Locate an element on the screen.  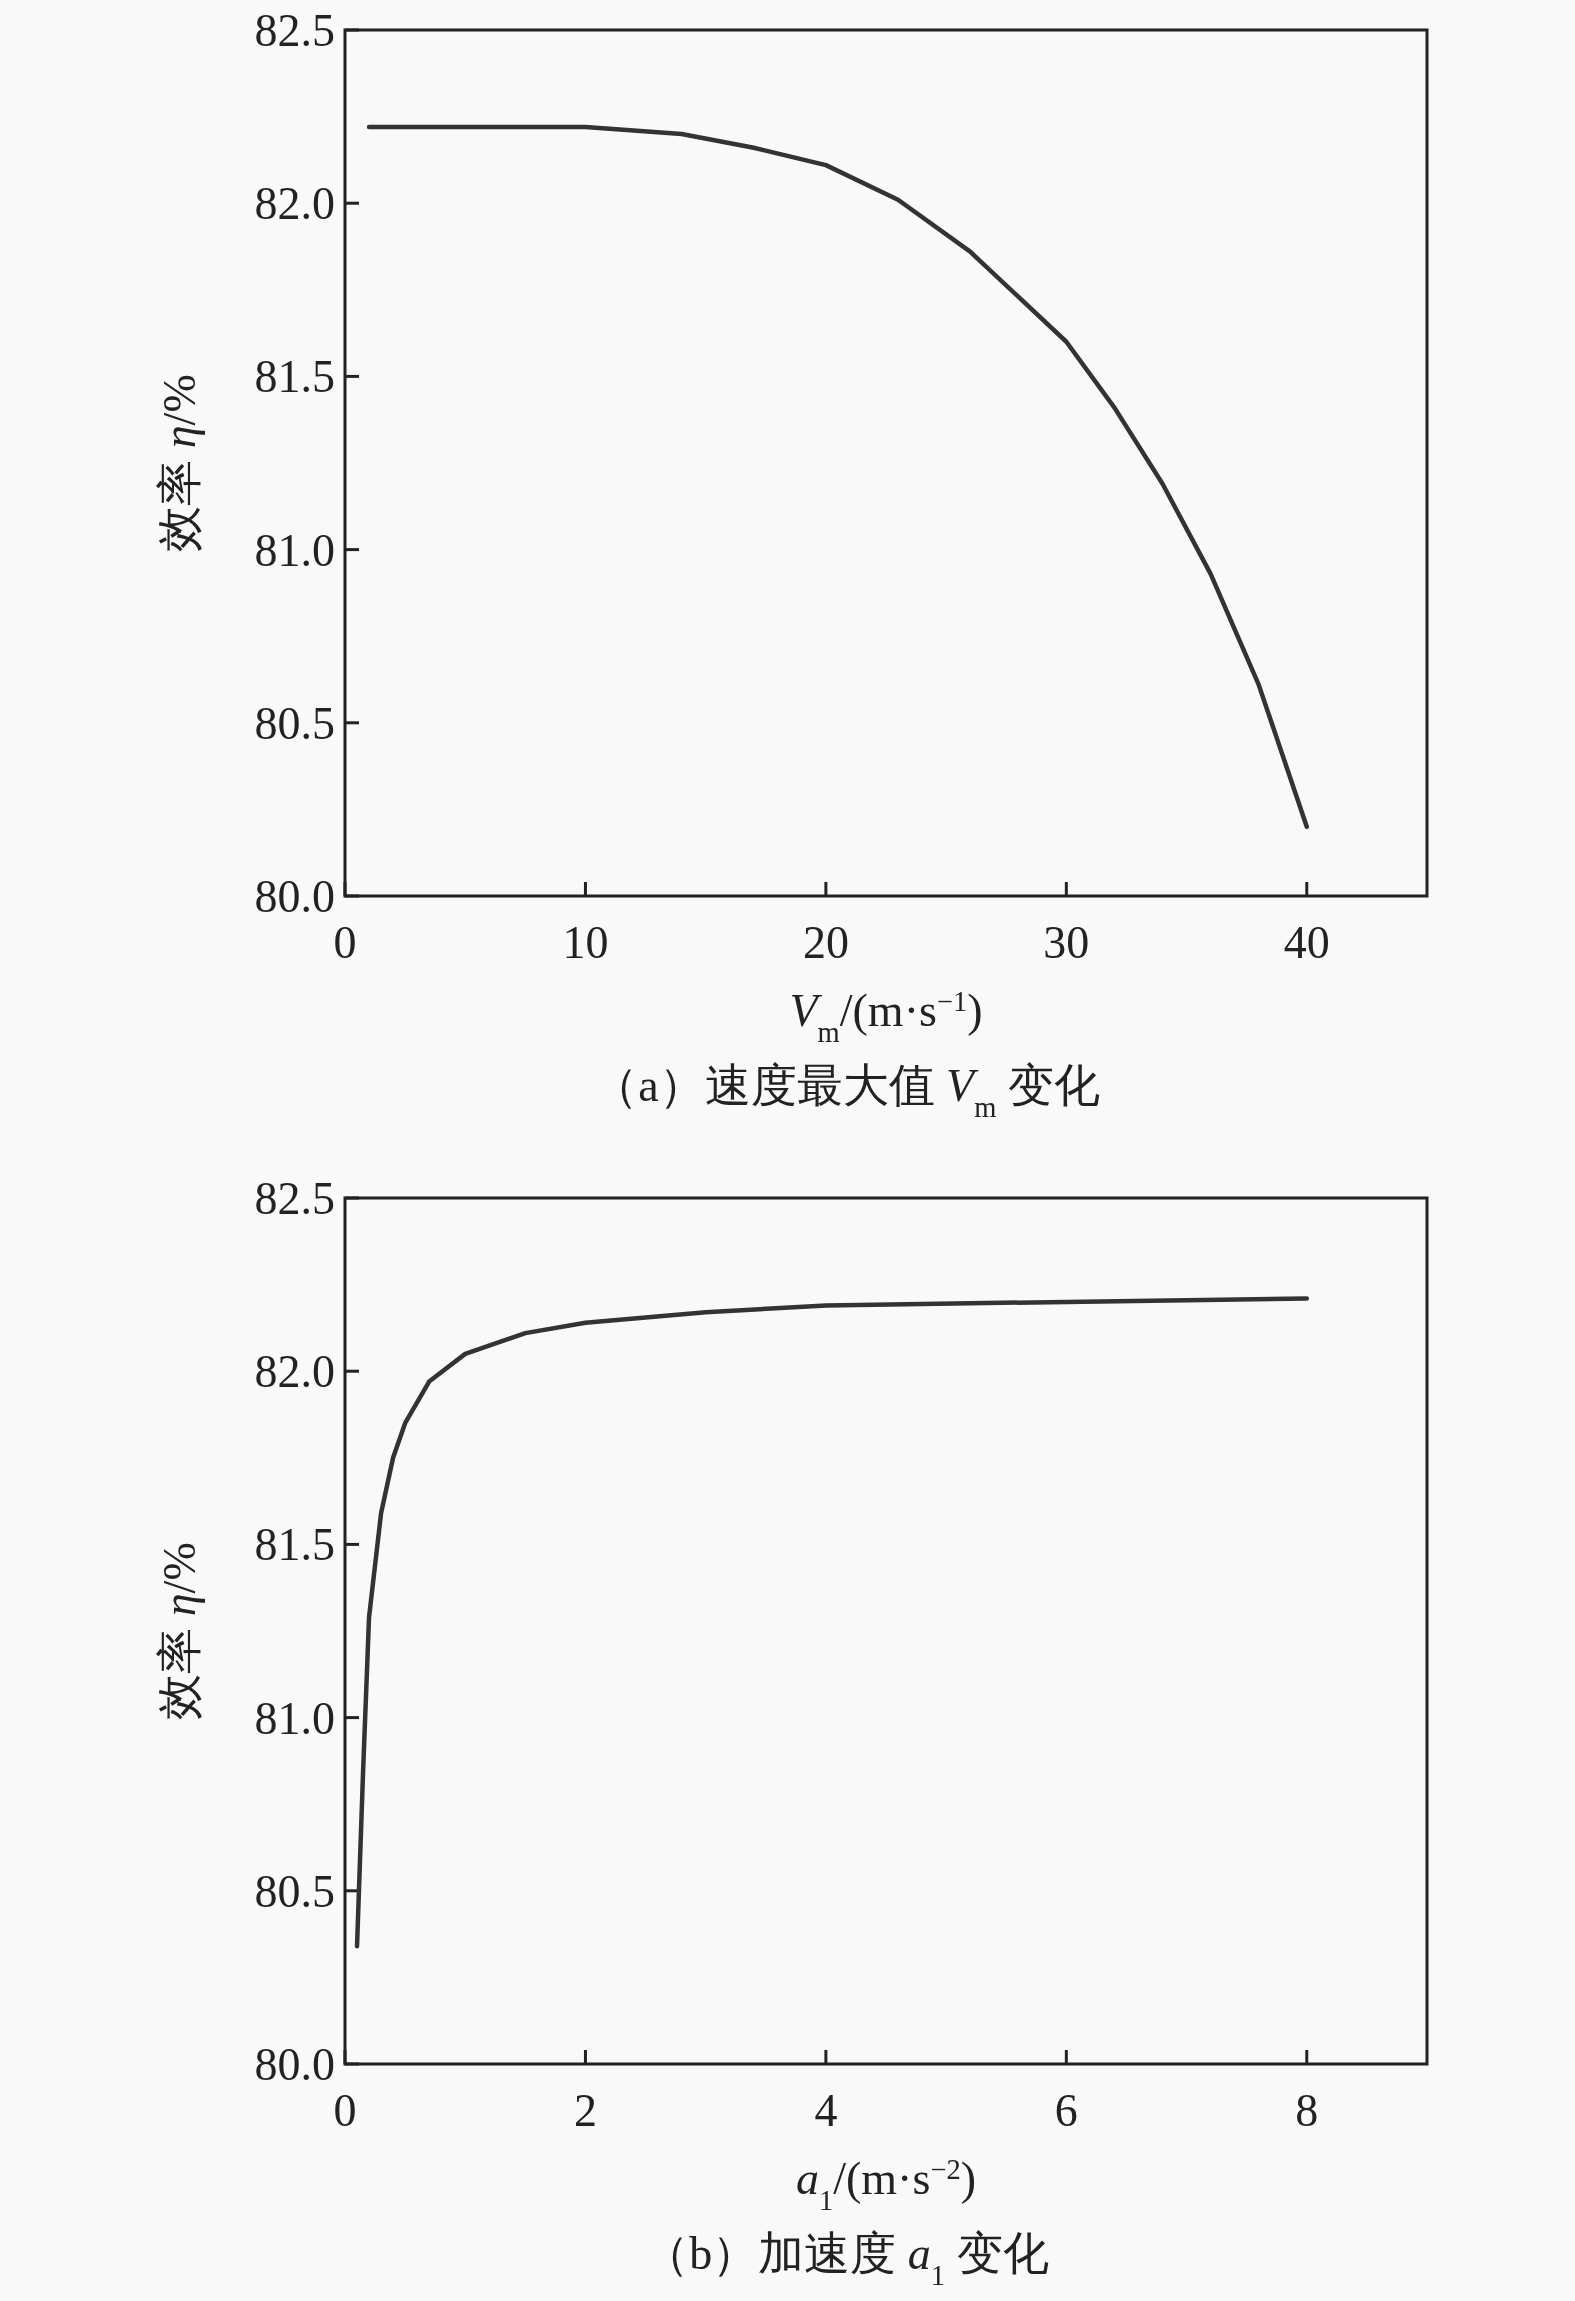
x-tick-label: 10 is located at coordinates (585, 942).